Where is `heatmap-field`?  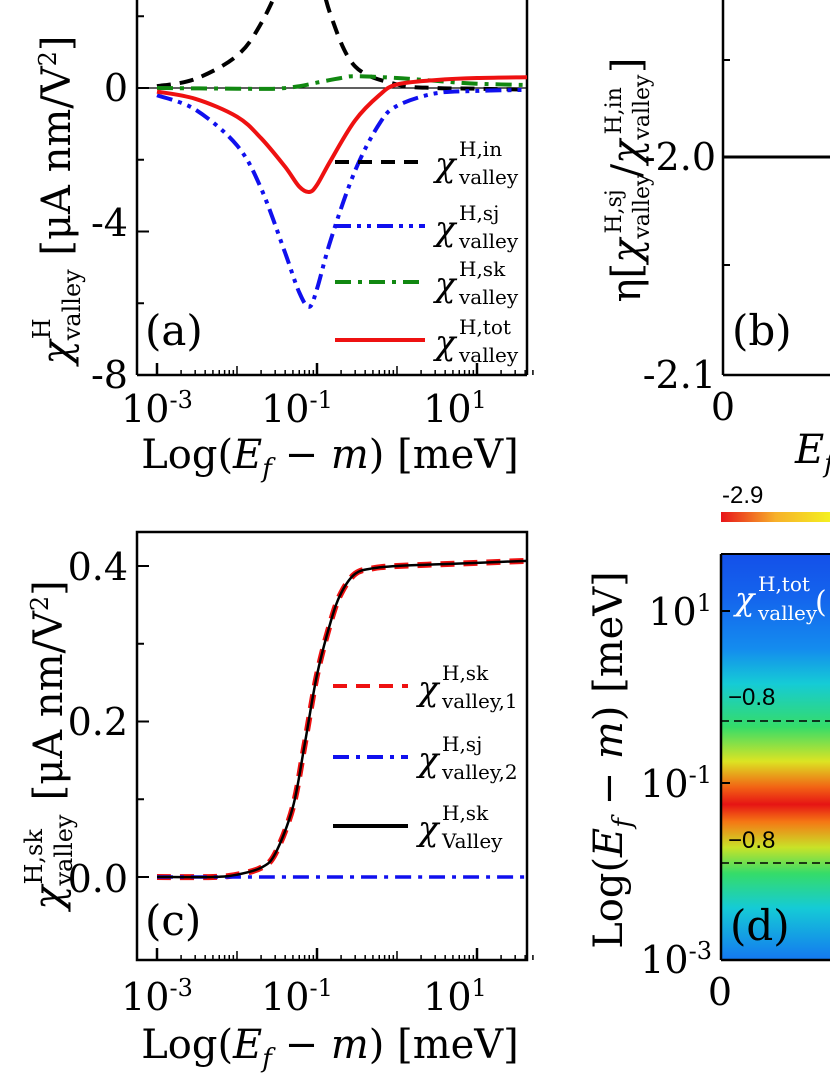
heatmap-field is located at coordinates (775, 757).